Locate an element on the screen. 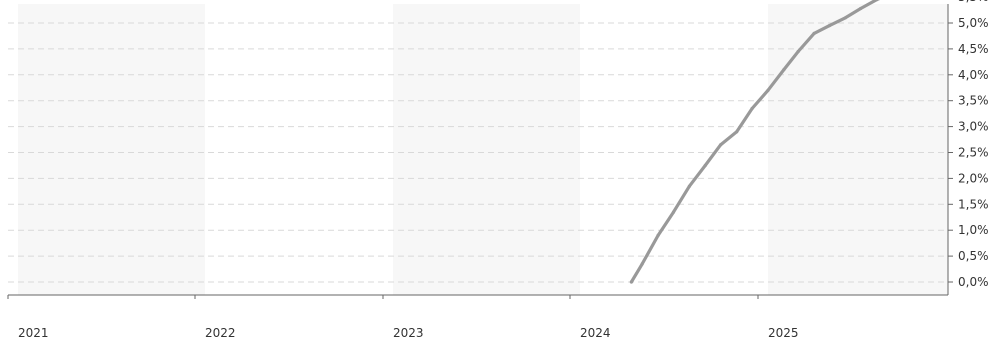 This screenshot has width=997, height=343. y-tick-label: 4,0% is located at coordinates (973, 75).